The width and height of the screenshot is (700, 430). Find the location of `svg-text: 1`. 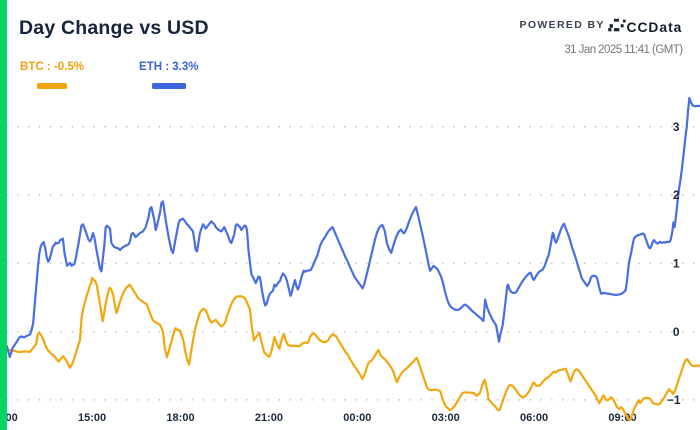

svg-text: 1 is located at coordinates (676, 264).